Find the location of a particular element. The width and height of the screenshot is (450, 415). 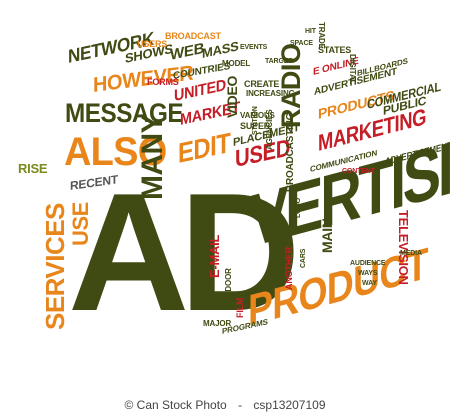

word-create: CREATE is located at coordinates (262, 84).